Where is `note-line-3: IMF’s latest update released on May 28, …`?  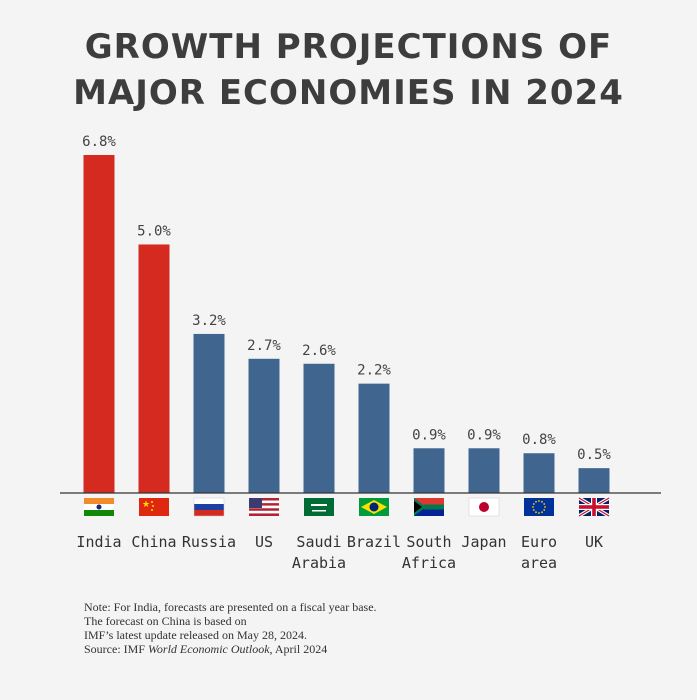 note-line-3: IMF’s latest update released on May 28, … is located at coordinates (195, 635).